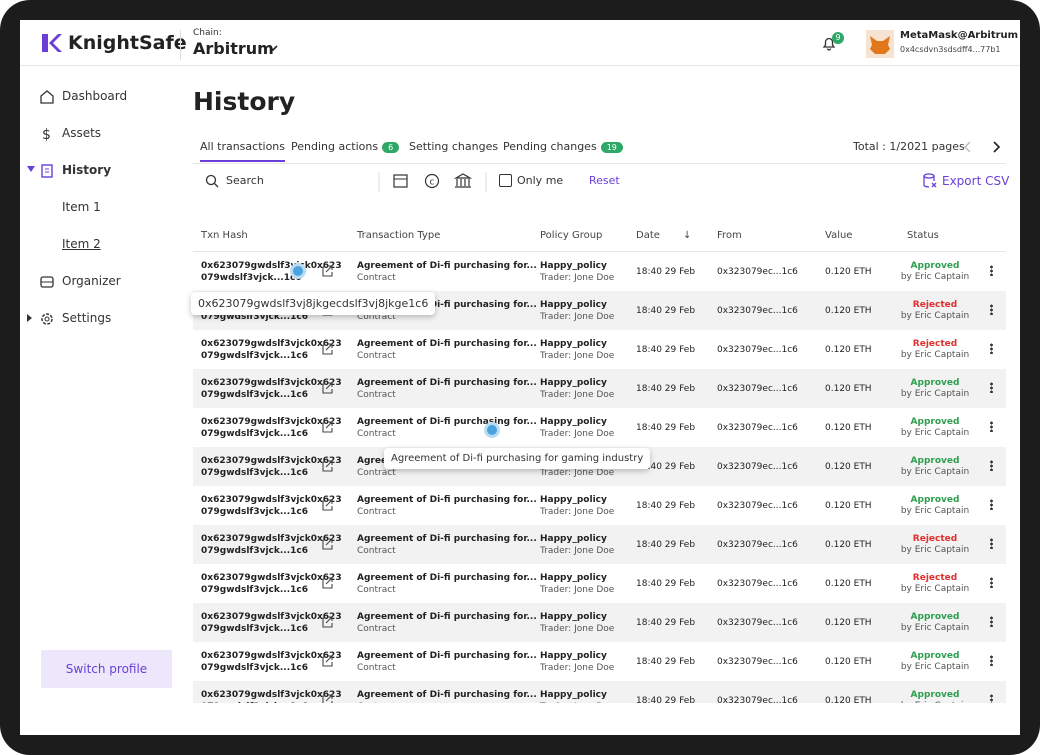 The width and height of the screenshot is (1040, 755). I want to click on filter-icons: c, so click(433, 181).